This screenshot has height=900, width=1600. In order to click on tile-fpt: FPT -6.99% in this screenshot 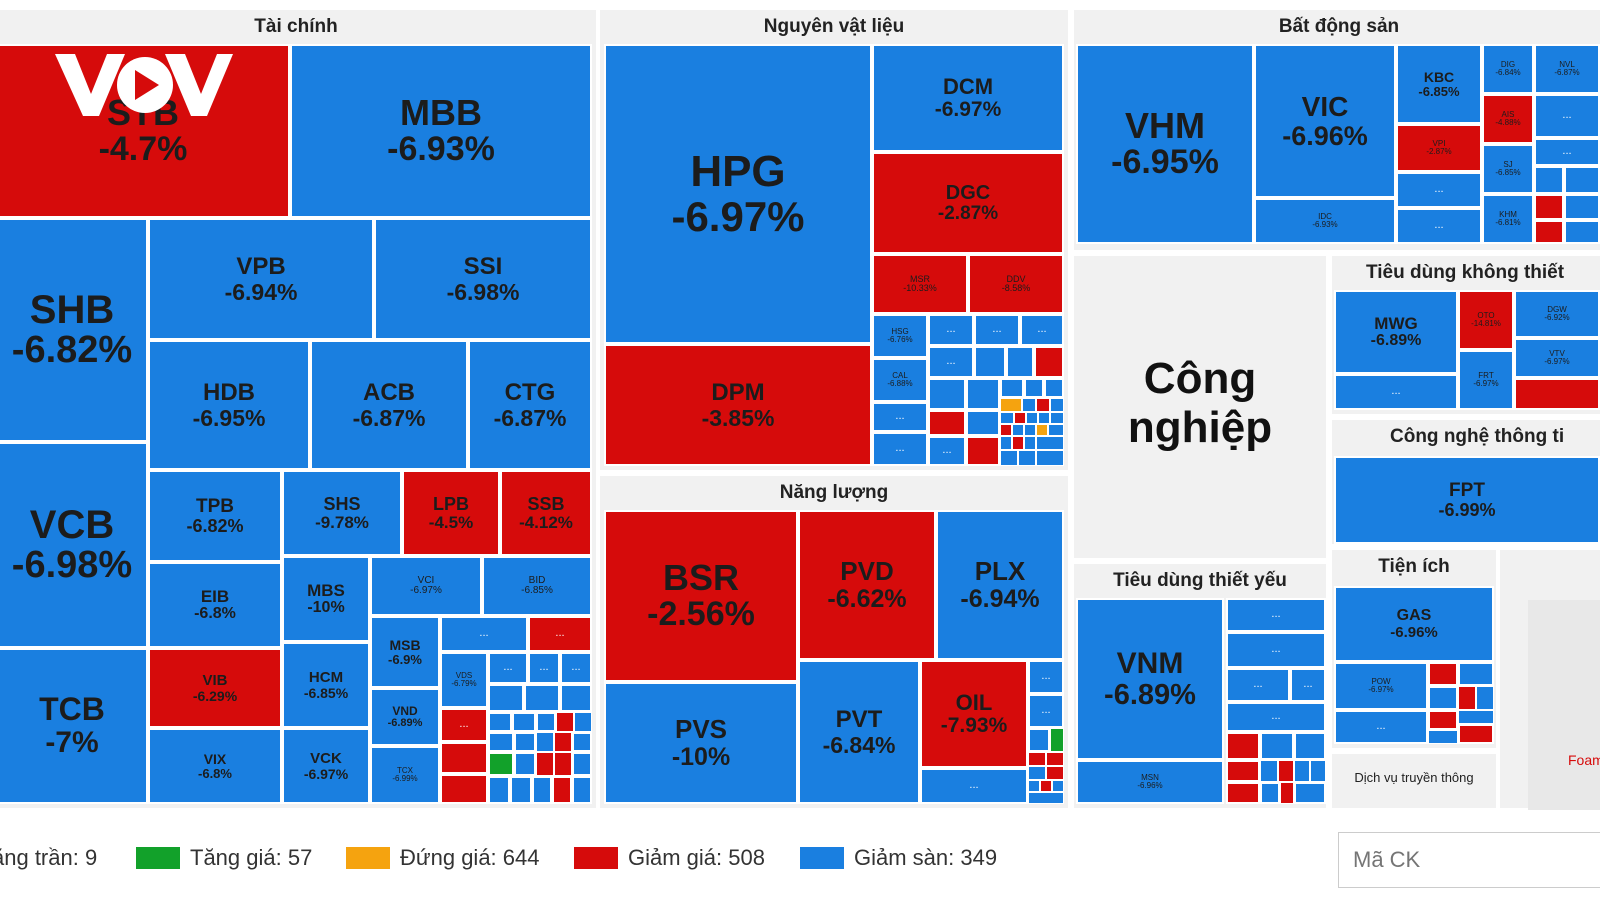, I will do `click(1467, 500)`.